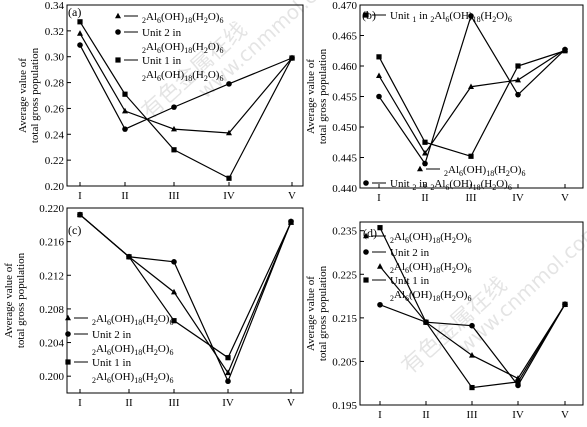 The width and height of the screenshot is (587, 427). What do you see at coordinates (344, 128) in the screenshot?
I see `y-tick-label: 0.450` at bounding box center [344, 128].